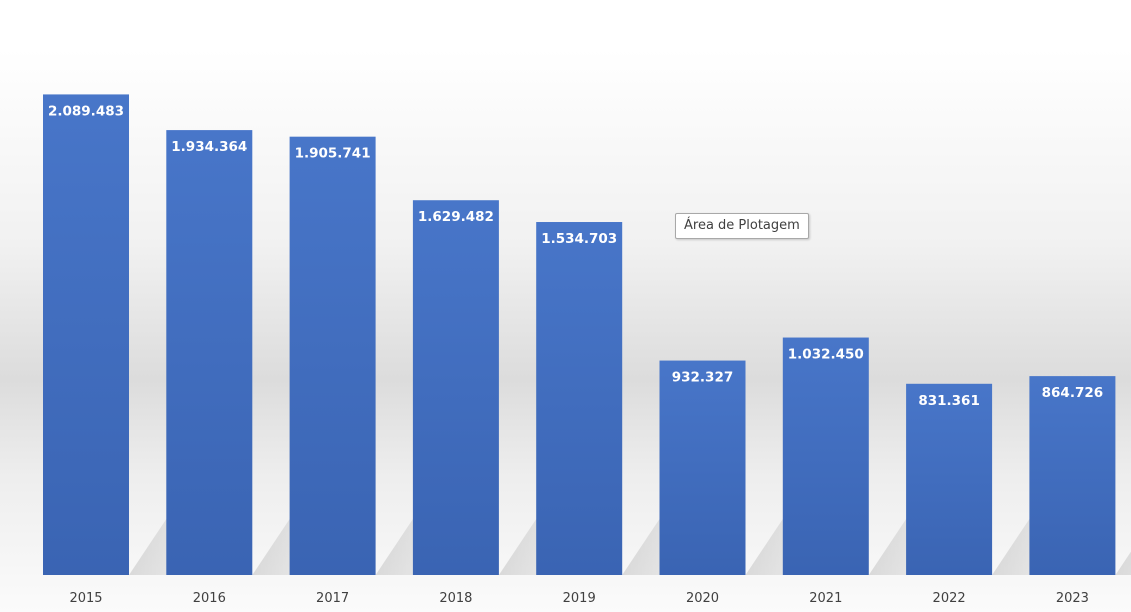 This screenshot has width=1131, height=612. Describe the element at coordinates (86, 111) in the screenshot. I see `data-label-2015: 2.089.483` at that location.